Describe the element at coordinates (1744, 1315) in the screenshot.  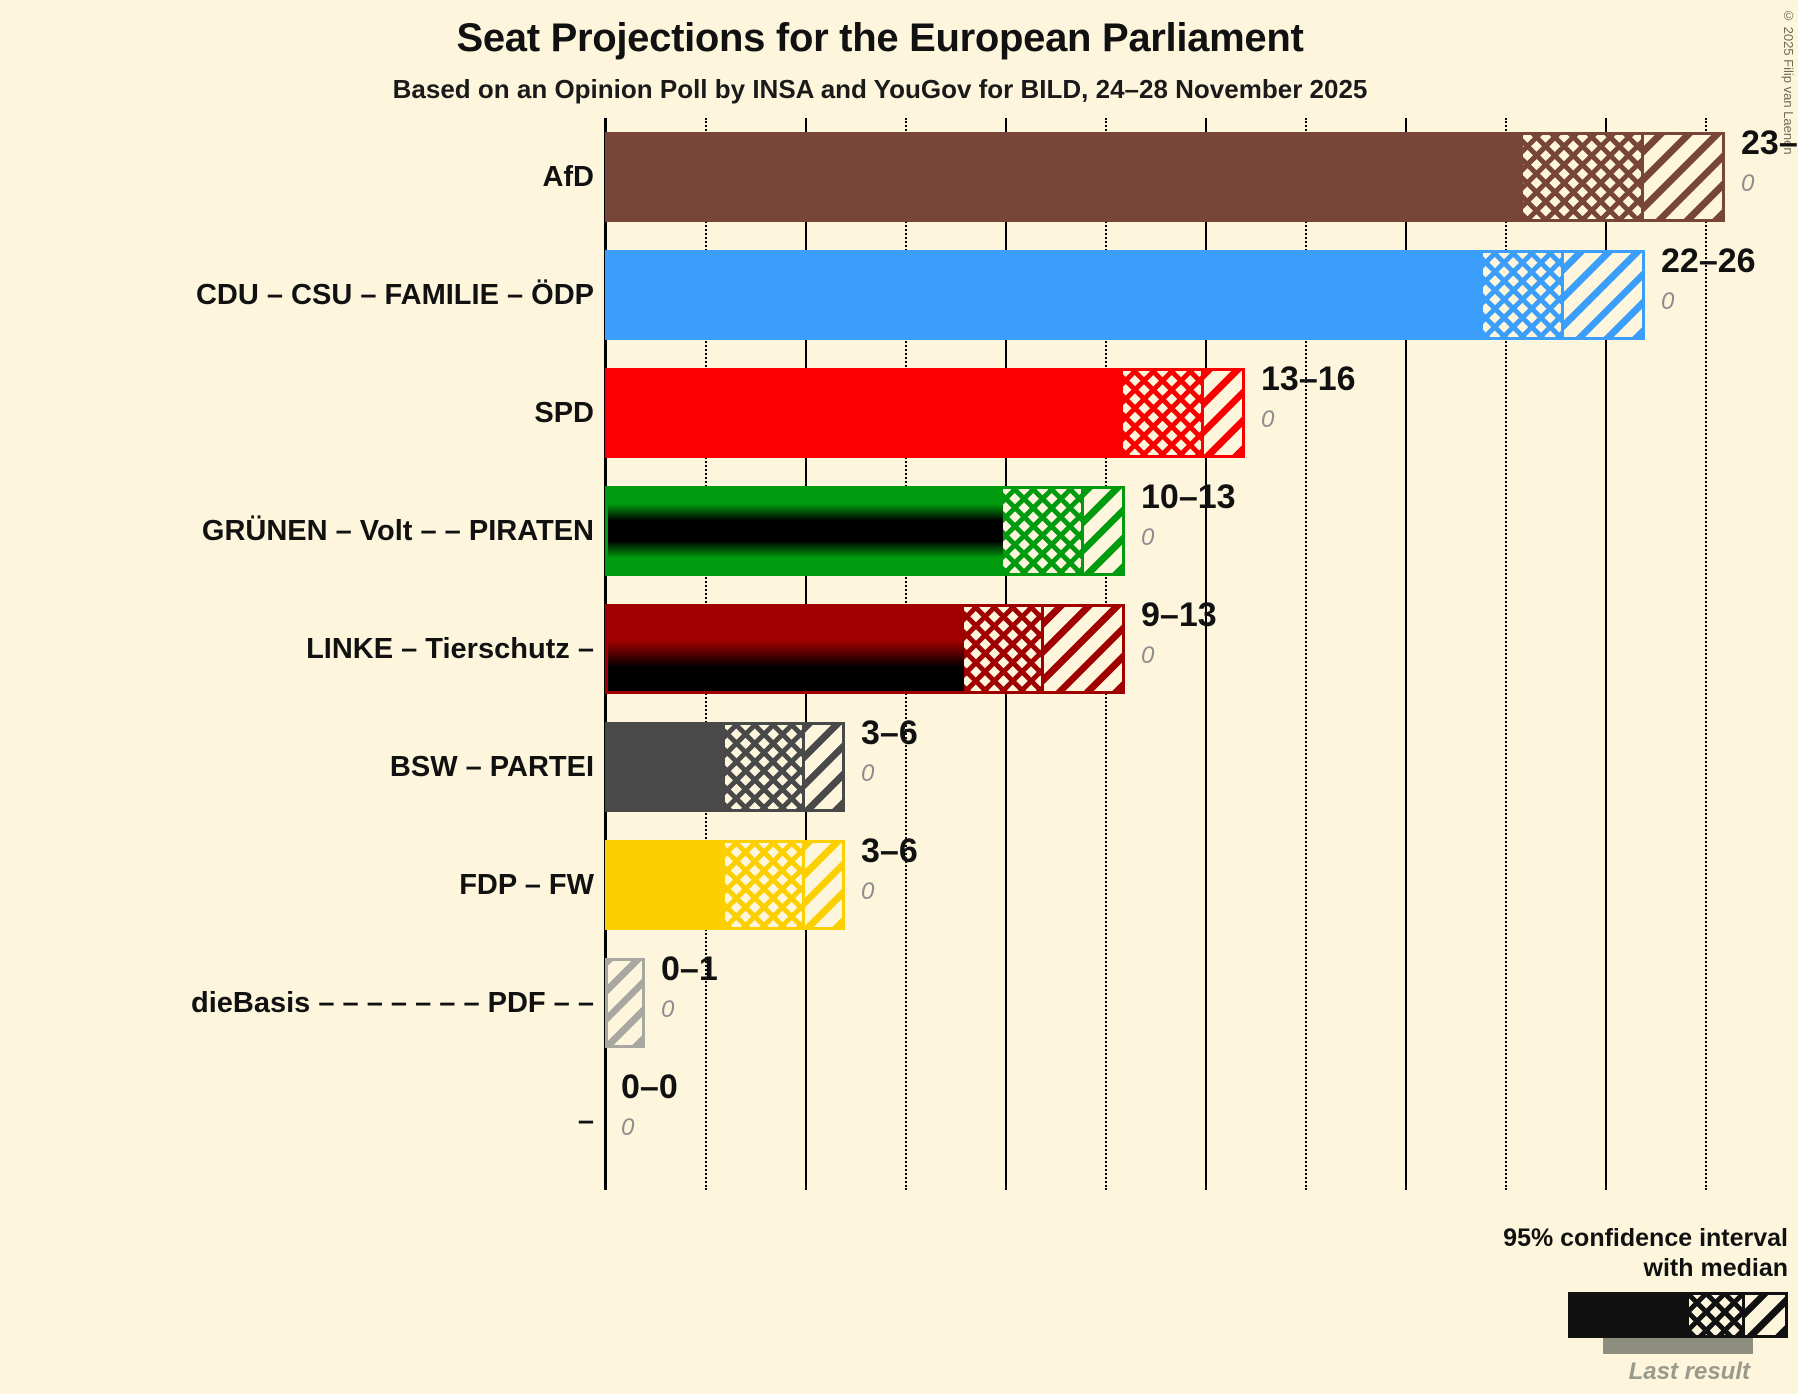
I see `legend-median-divider` at that location.